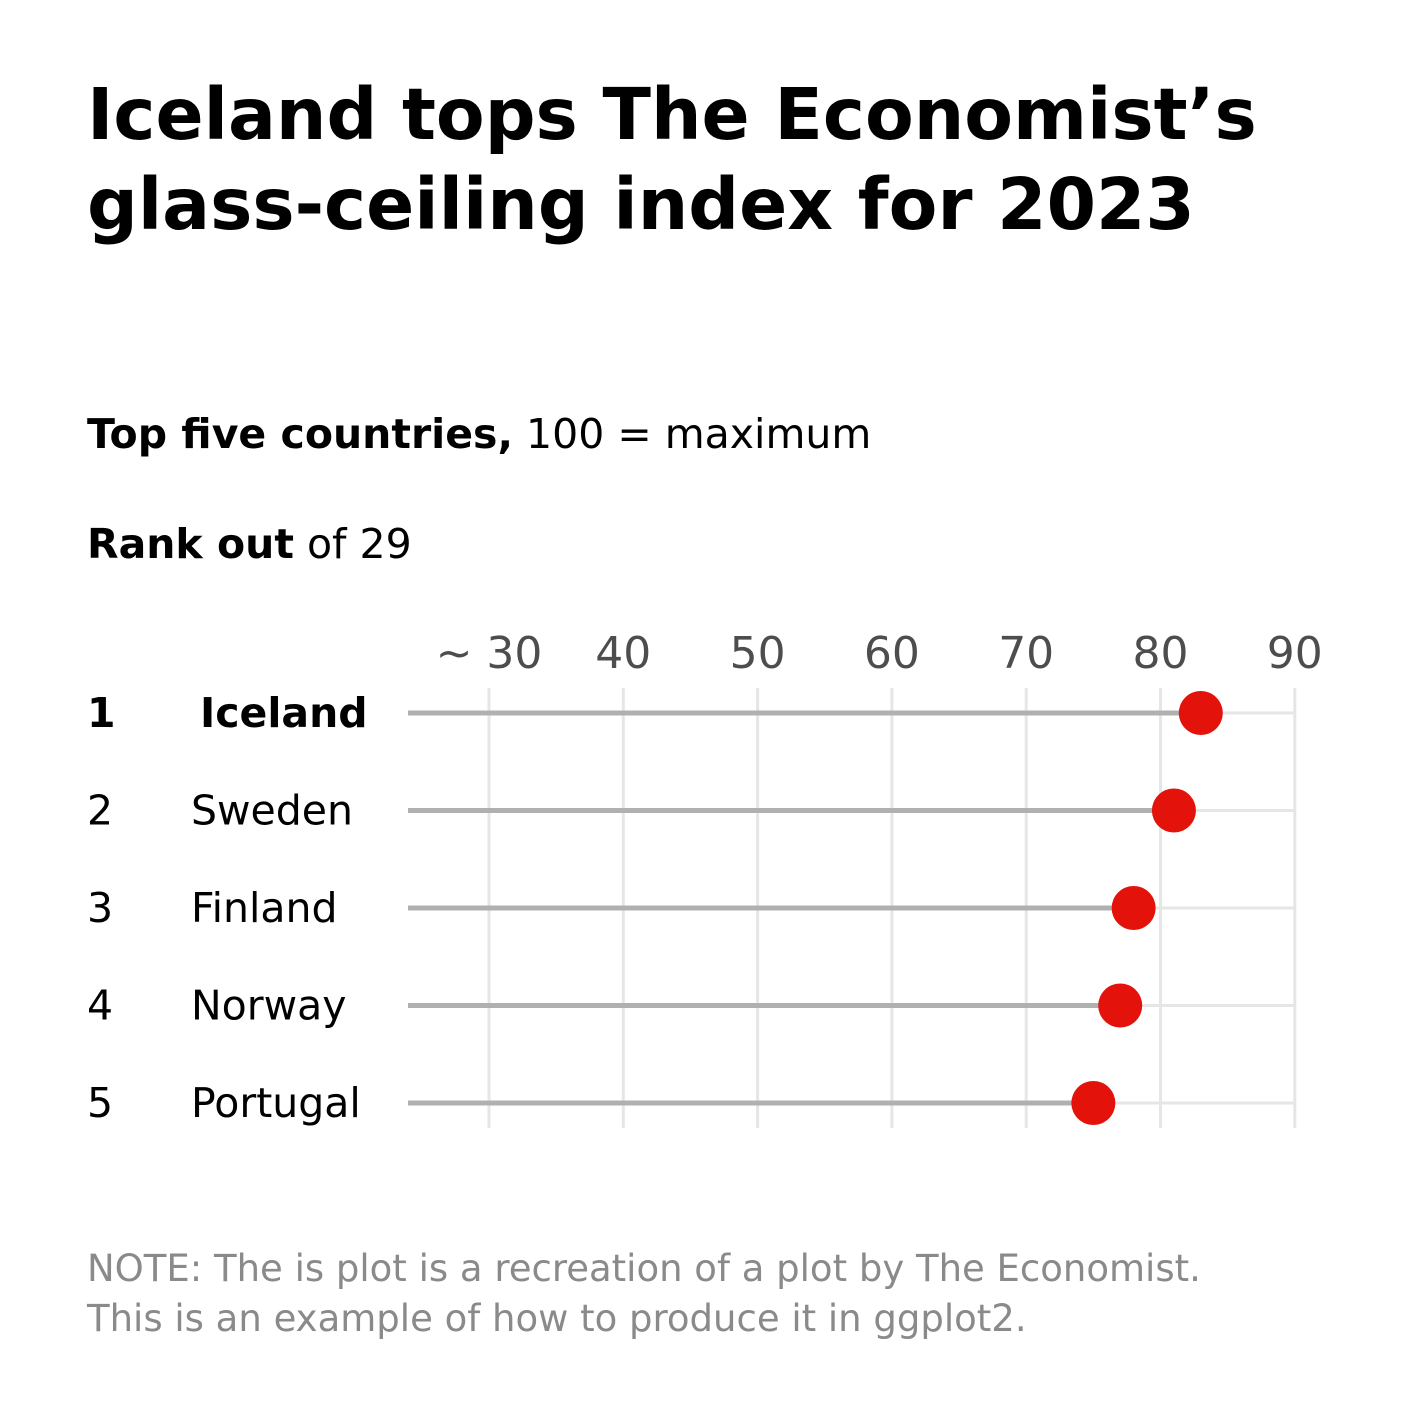 The height and width of the screenshot is (1425, 1425). Describe the element at coordinates (100, 811) in the screenshot. I see `rank-label: 2` at that location.